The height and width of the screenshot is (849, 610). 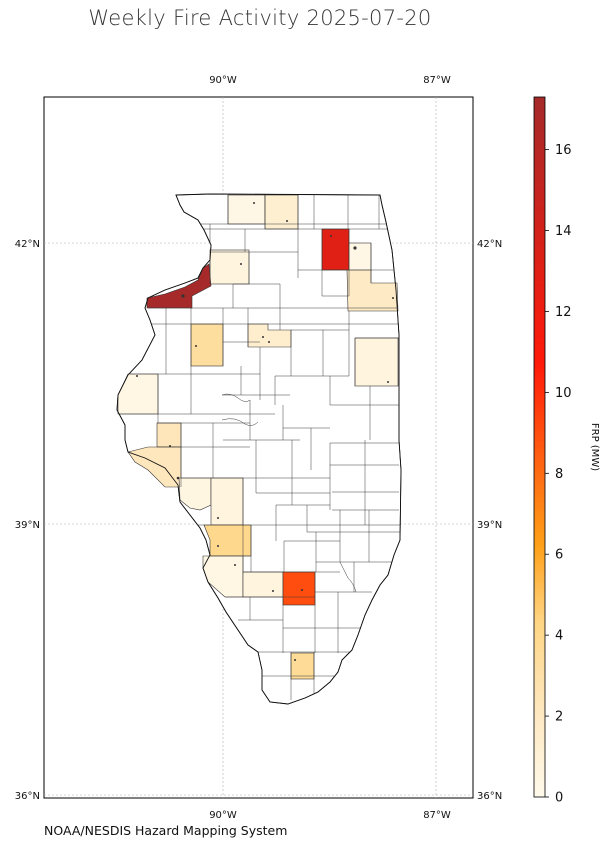 I want to click on lat-tick-labels-left: 42°N 39°N 36°N, so click(x=27, y=520).